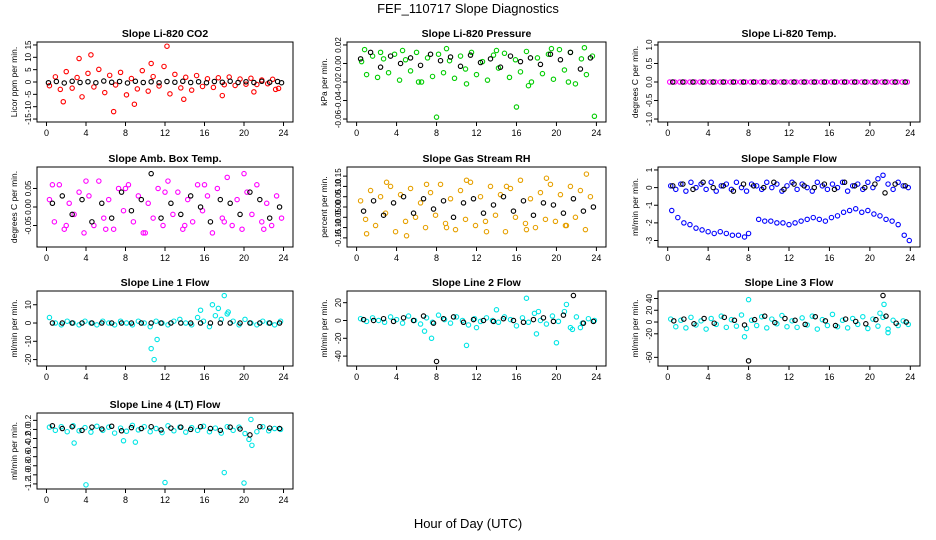 The image size is (936, 540). What do you see at coordinates (338, 217) in the screenshot?
I see `y-tick-label: -0.05` at bounding box center [338, 217].